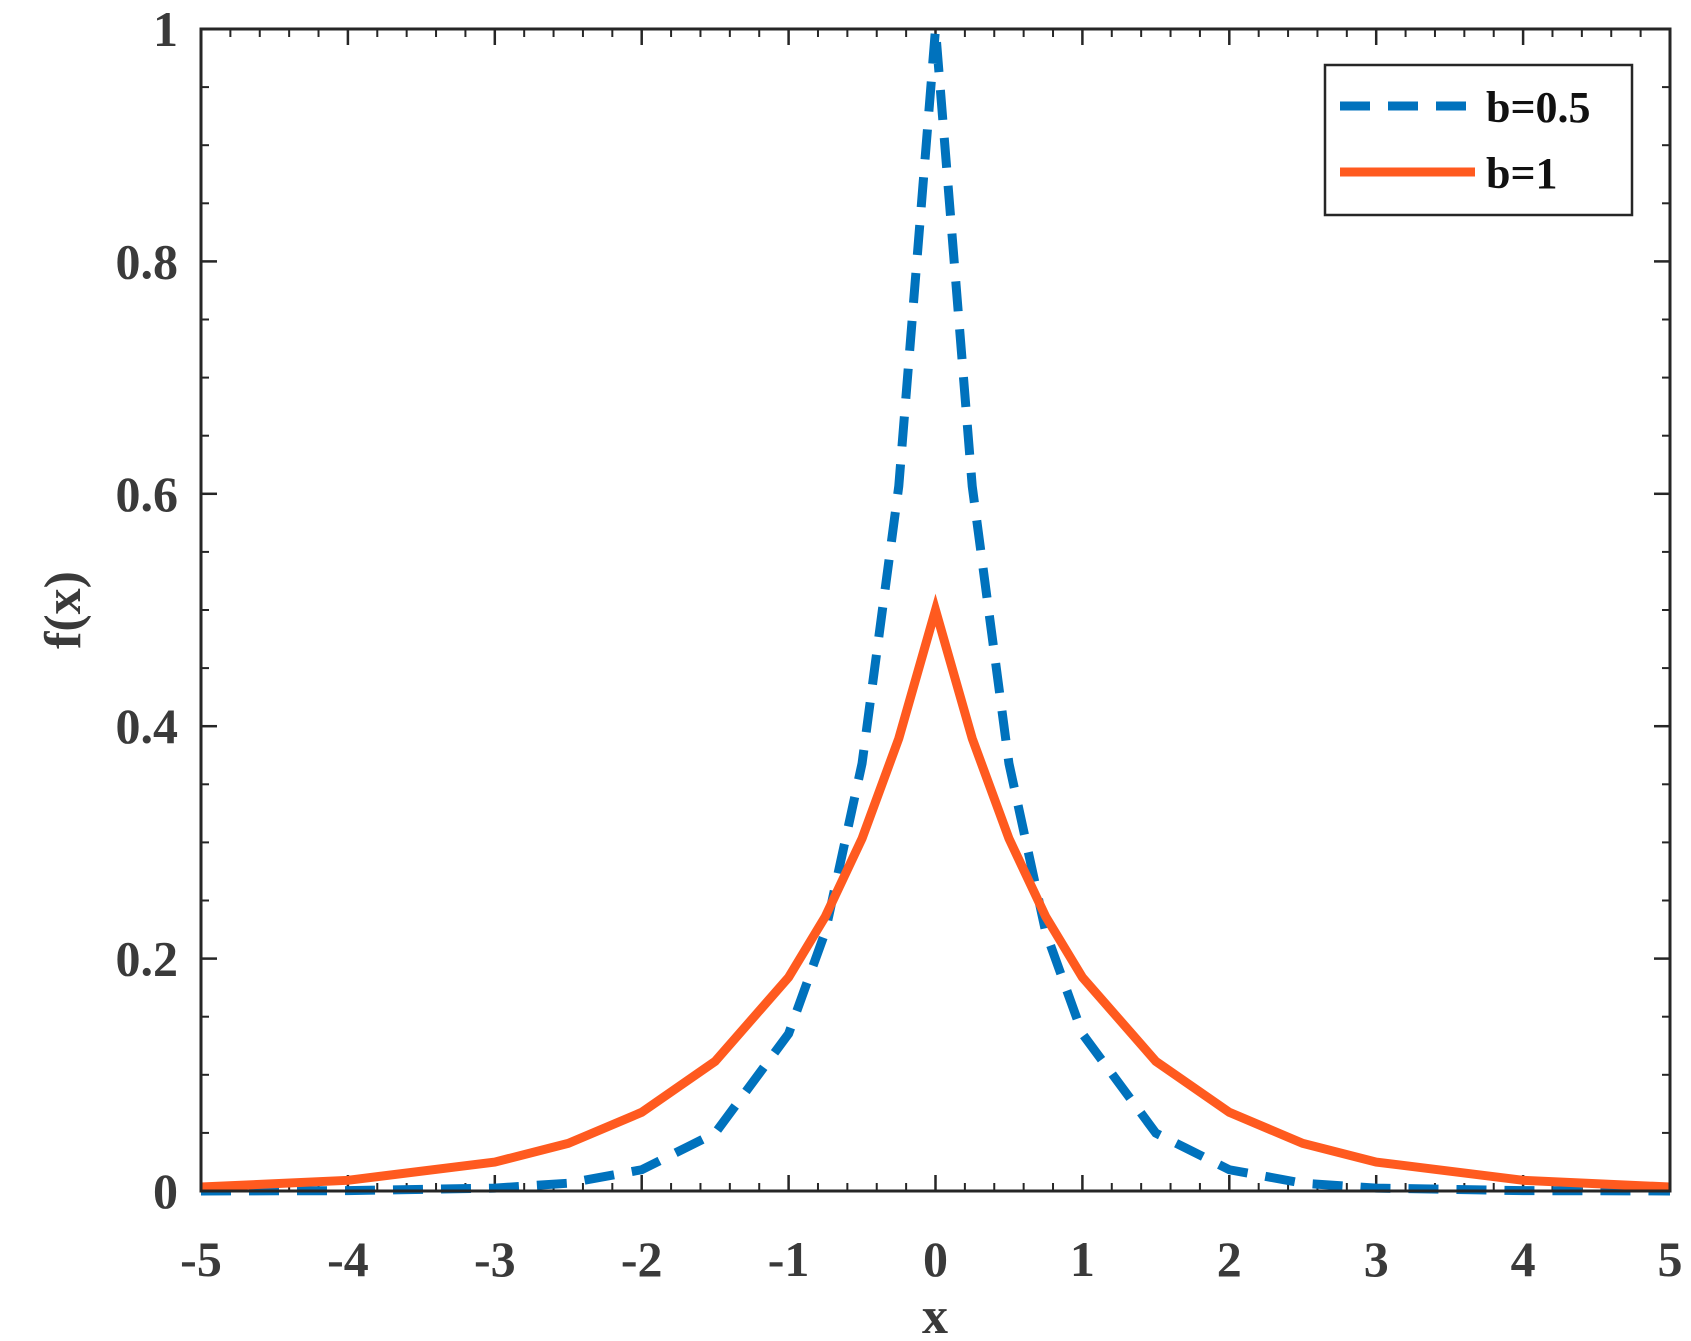 This screenshot has width=1691, height=1341. What do you see at coordinates (935, 1314) in the screenshot?
I see `x-axis-label: x` at bounding box center [935, 1314].